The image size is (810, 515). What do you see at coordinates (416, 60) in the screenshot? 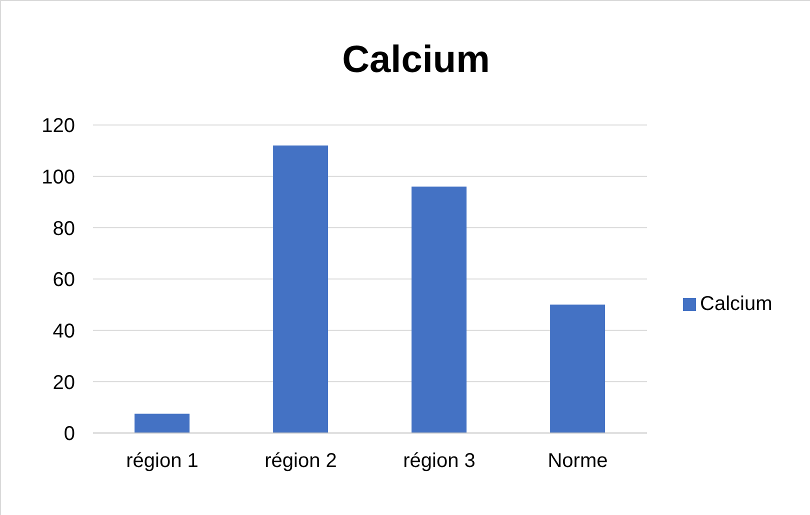
I see `chart-title: Calcium` at bounding box center [416, 60].